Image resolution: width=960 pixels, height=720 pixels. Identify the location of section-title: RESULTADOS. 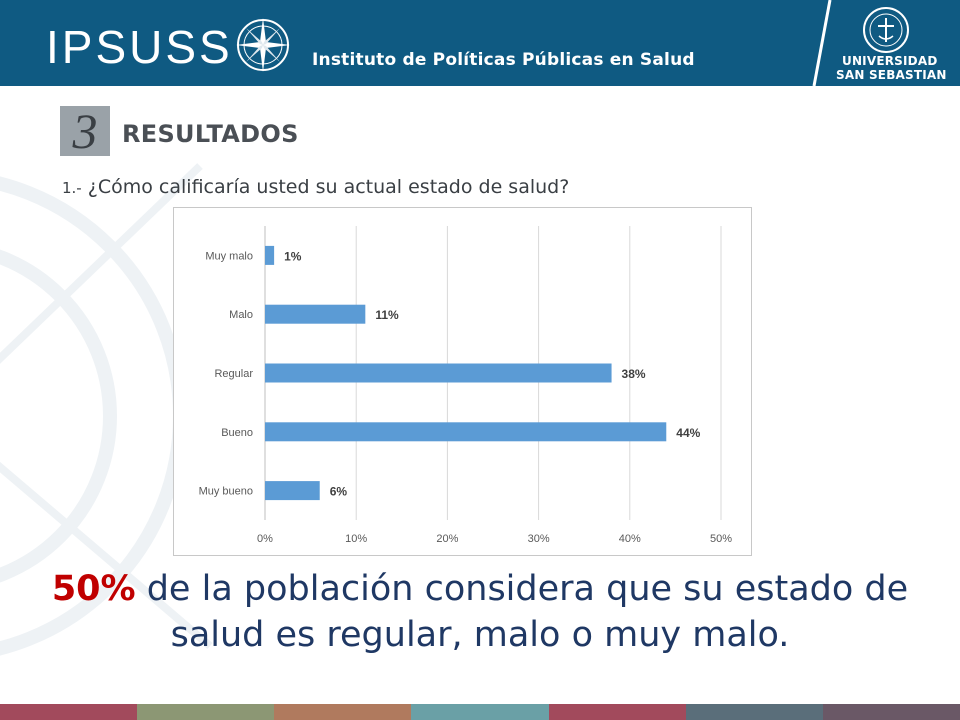
(210, 134).